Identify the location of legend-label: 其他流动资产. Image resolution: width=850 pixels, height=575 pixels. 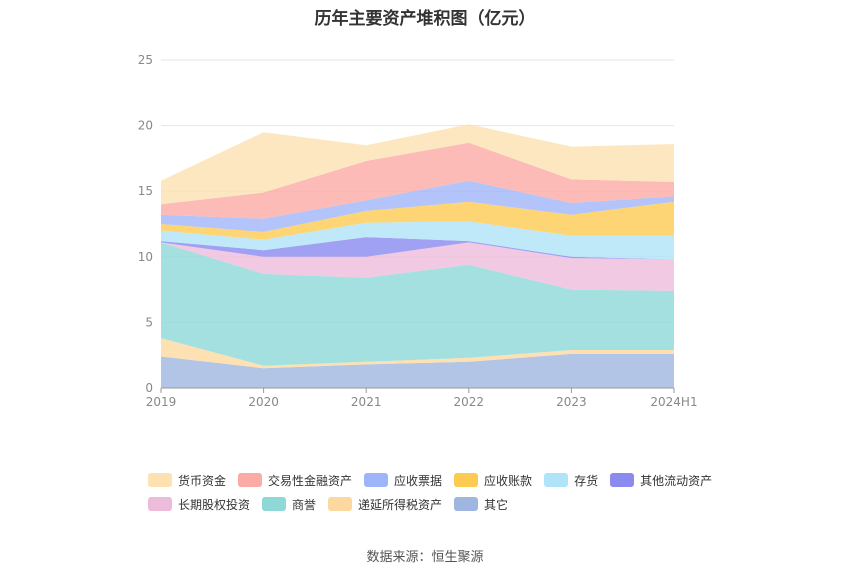
(676, 480).